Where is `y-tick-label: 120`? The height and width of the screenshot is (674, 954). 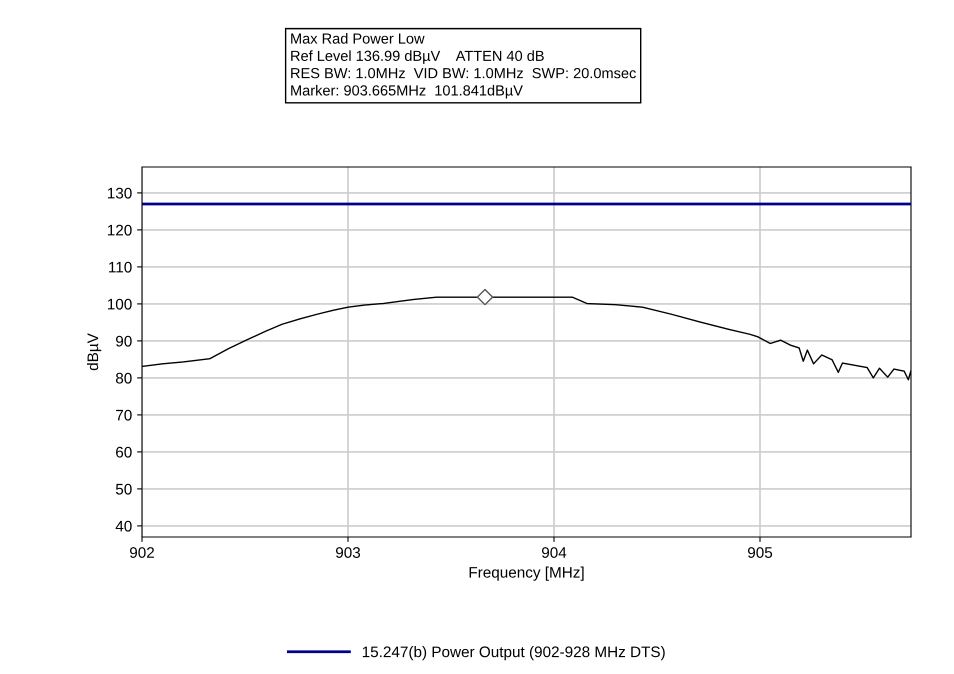
y-tick-label: 120 is located at coordinates (120, 230).